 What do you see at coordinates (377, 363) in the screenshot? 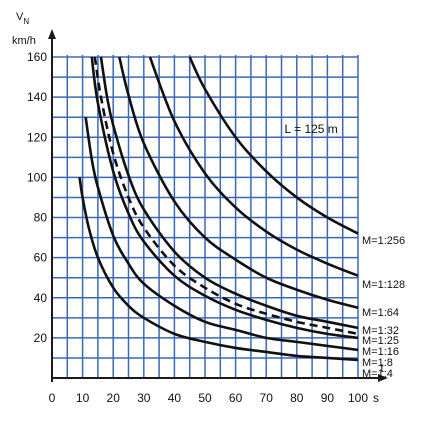
I see `series-label-m-1-8: M=1:8` at bounding box center [377, 363].